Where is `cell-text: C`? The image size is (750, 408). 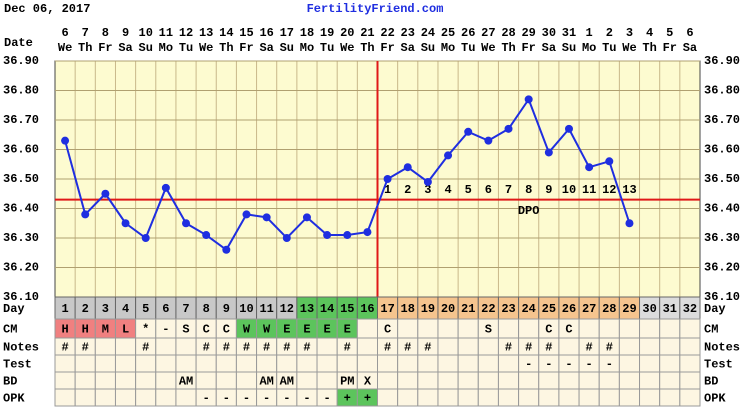 cell-text: C is located at coordinates (226, 330).